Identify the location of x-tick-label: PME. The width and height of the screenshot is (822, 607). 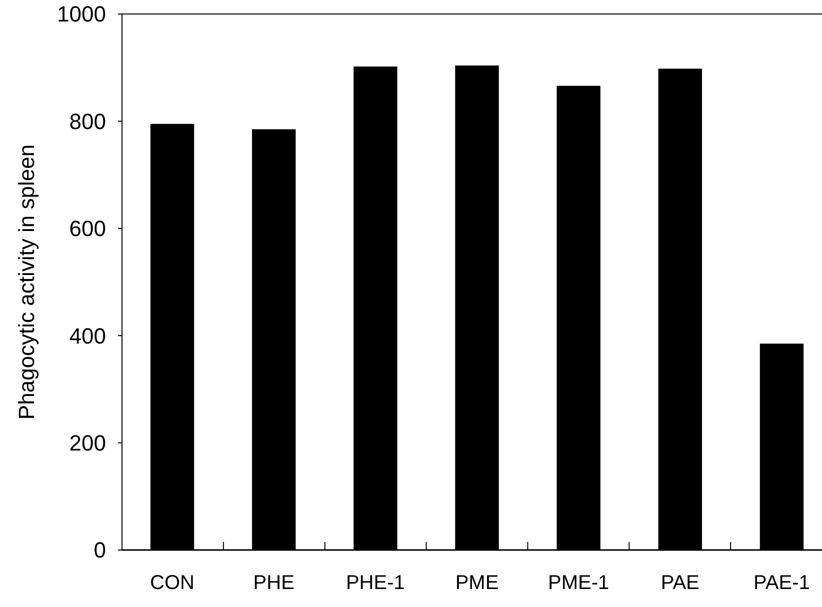
(477, 583).